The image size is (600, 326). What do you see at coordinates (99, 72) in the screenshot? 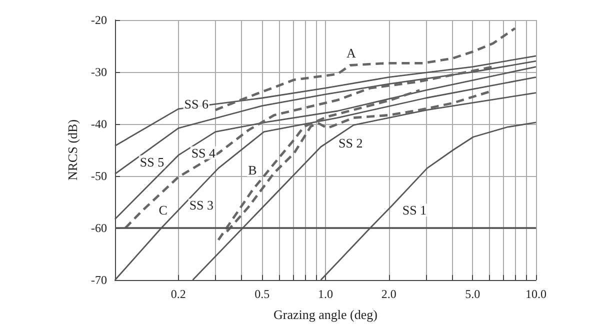
I see `y-tick-label: -30` at bounding box center [99, 72].